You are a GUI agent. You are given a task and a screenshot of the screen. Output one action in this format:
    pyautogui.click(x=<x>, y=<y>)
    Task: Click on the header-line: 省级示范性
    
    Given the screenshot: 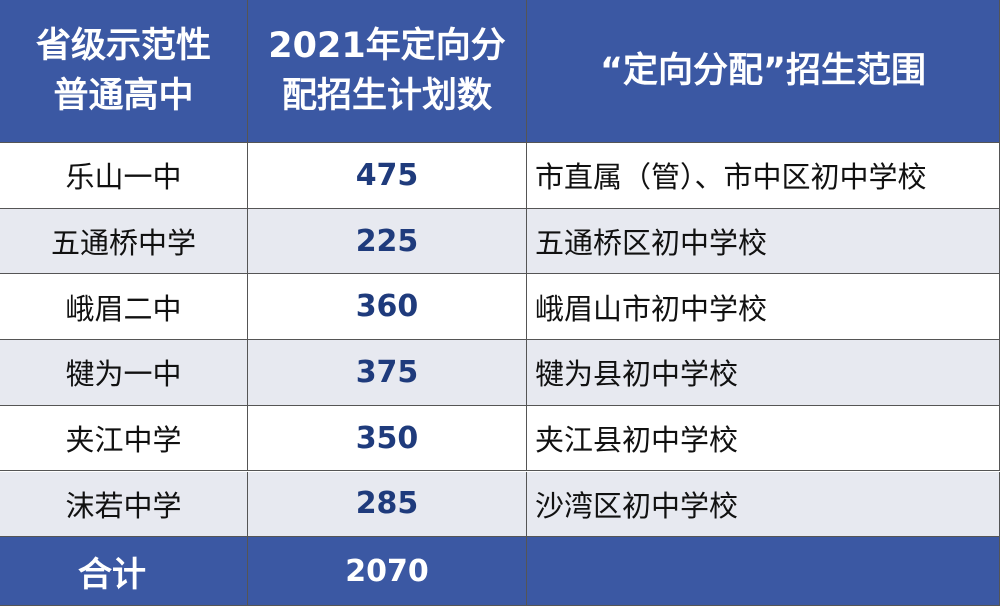 What is the action you would take?
    pyautogui.click(x=123, y=46)
    